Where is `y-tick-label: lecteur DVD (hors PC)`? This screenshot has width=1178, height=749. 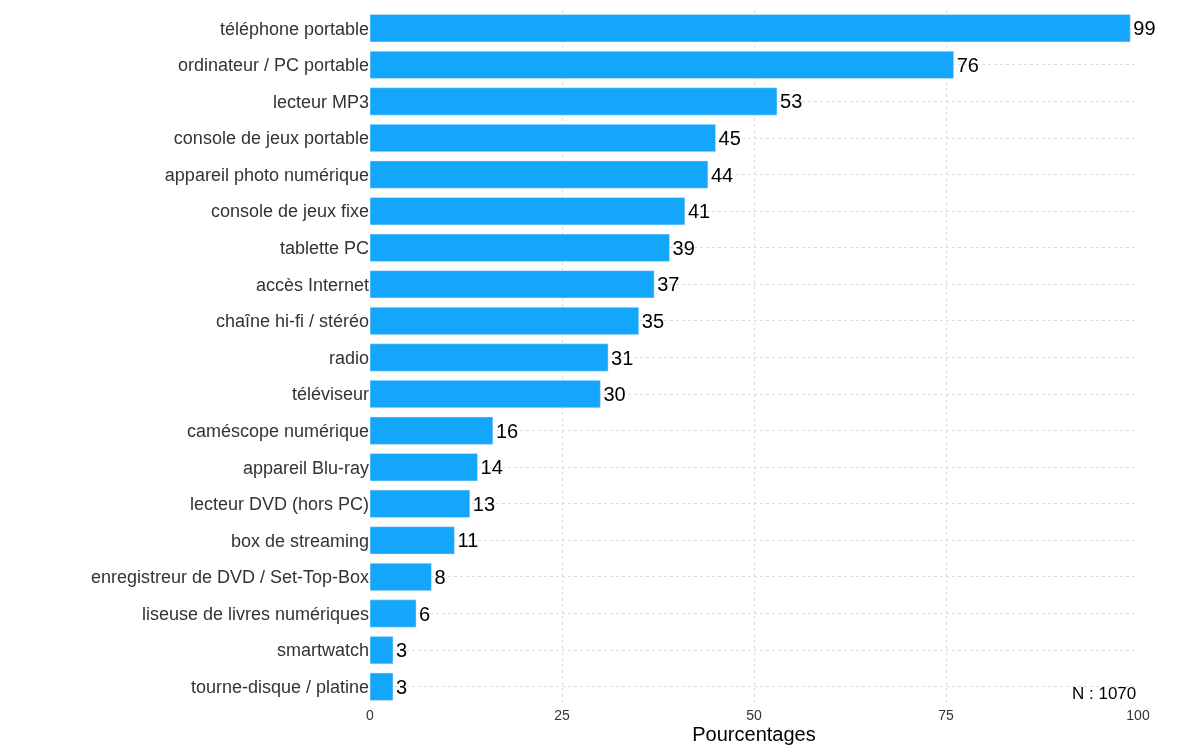 y-tick-label: lecteur DVD (hors PC) is located at coordinates (279, 504).